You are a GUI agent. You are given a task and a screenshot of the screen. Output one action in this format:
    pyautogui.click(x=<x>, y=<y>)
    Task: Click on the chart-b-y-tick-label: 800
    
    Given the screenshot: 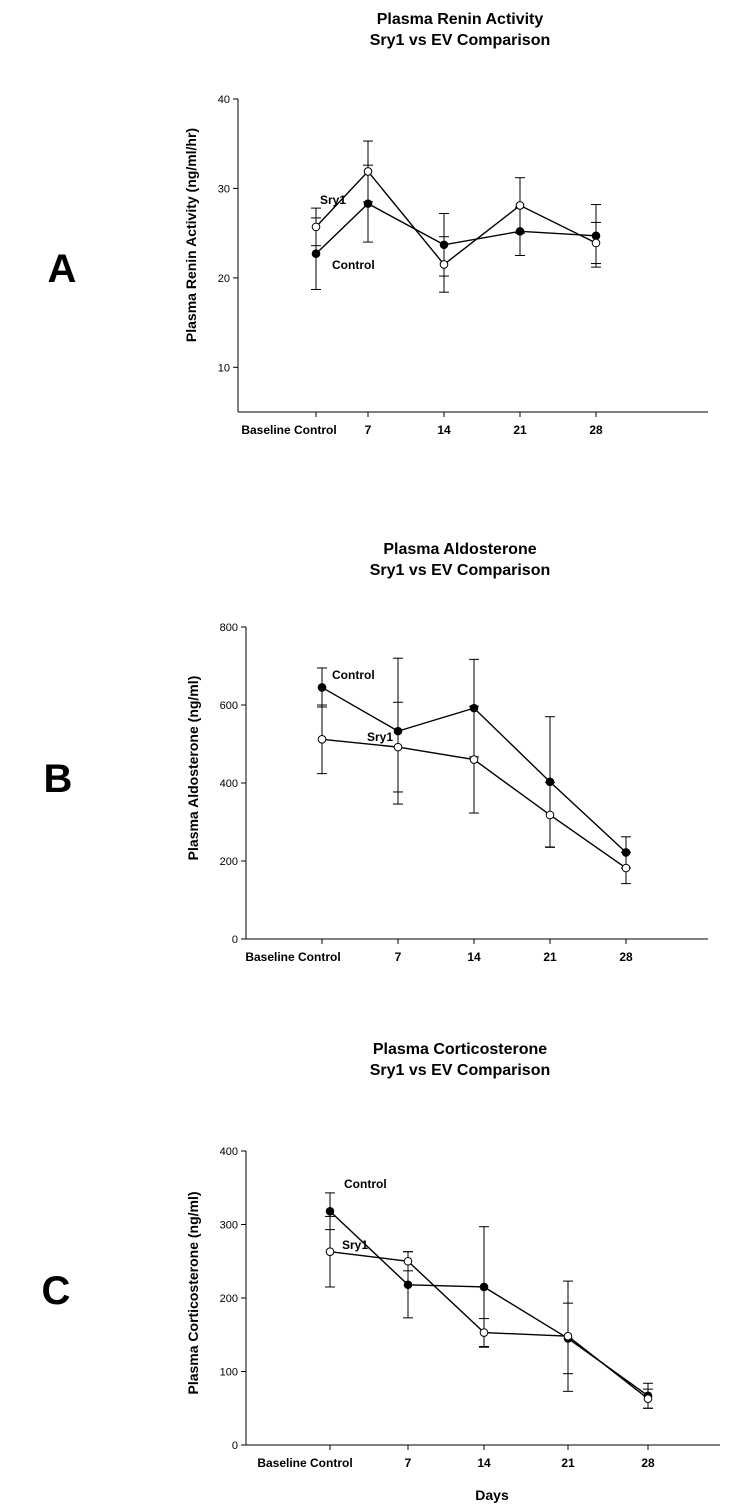 What is the action you would take?
    pyautogui.click(x=229, y=628)
    